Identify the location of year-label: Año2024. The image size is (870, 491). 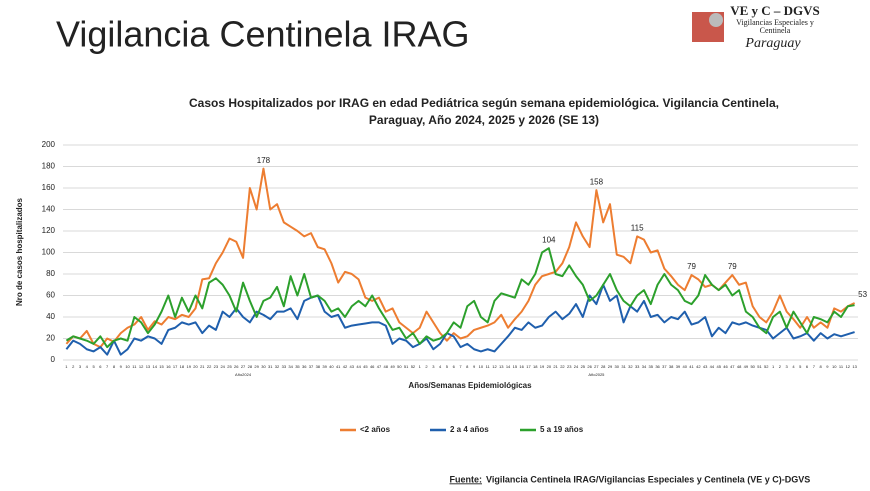
(243, 374).